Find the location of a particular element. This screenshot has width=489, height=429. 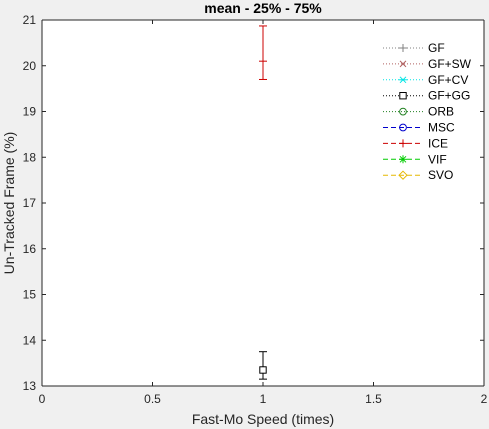

x-tick-label: 0.5 is located at coordinates (152, 399).